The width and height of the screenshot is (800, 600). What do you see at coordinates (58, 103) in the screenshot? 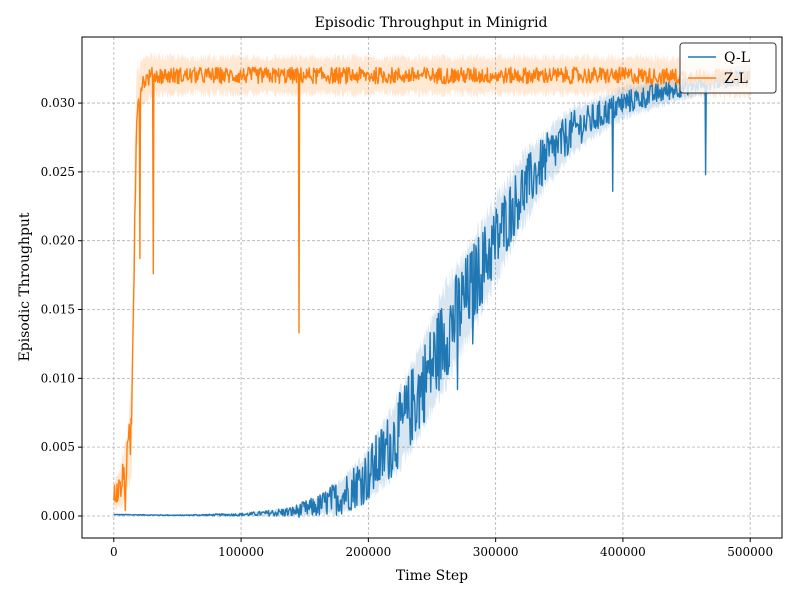
I see `y-tick-label: 0.030` at bounding box center [58, 103].